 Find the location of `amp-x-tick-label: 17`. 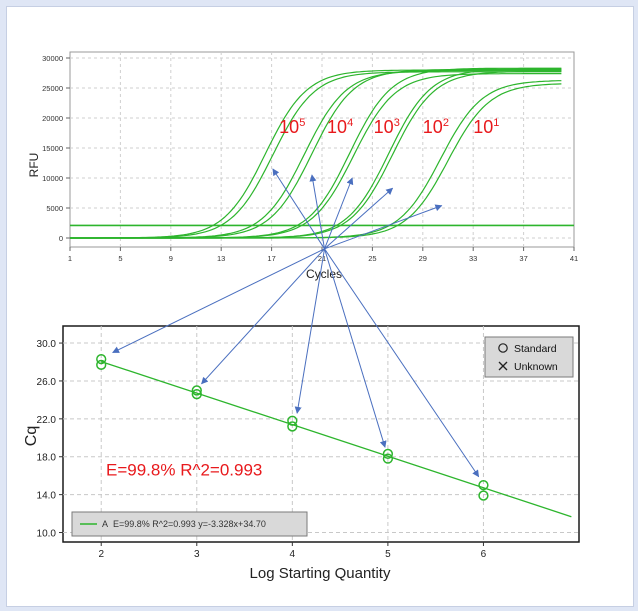

amp-x-tick-label: 17 is located at coordinates (271, 258).